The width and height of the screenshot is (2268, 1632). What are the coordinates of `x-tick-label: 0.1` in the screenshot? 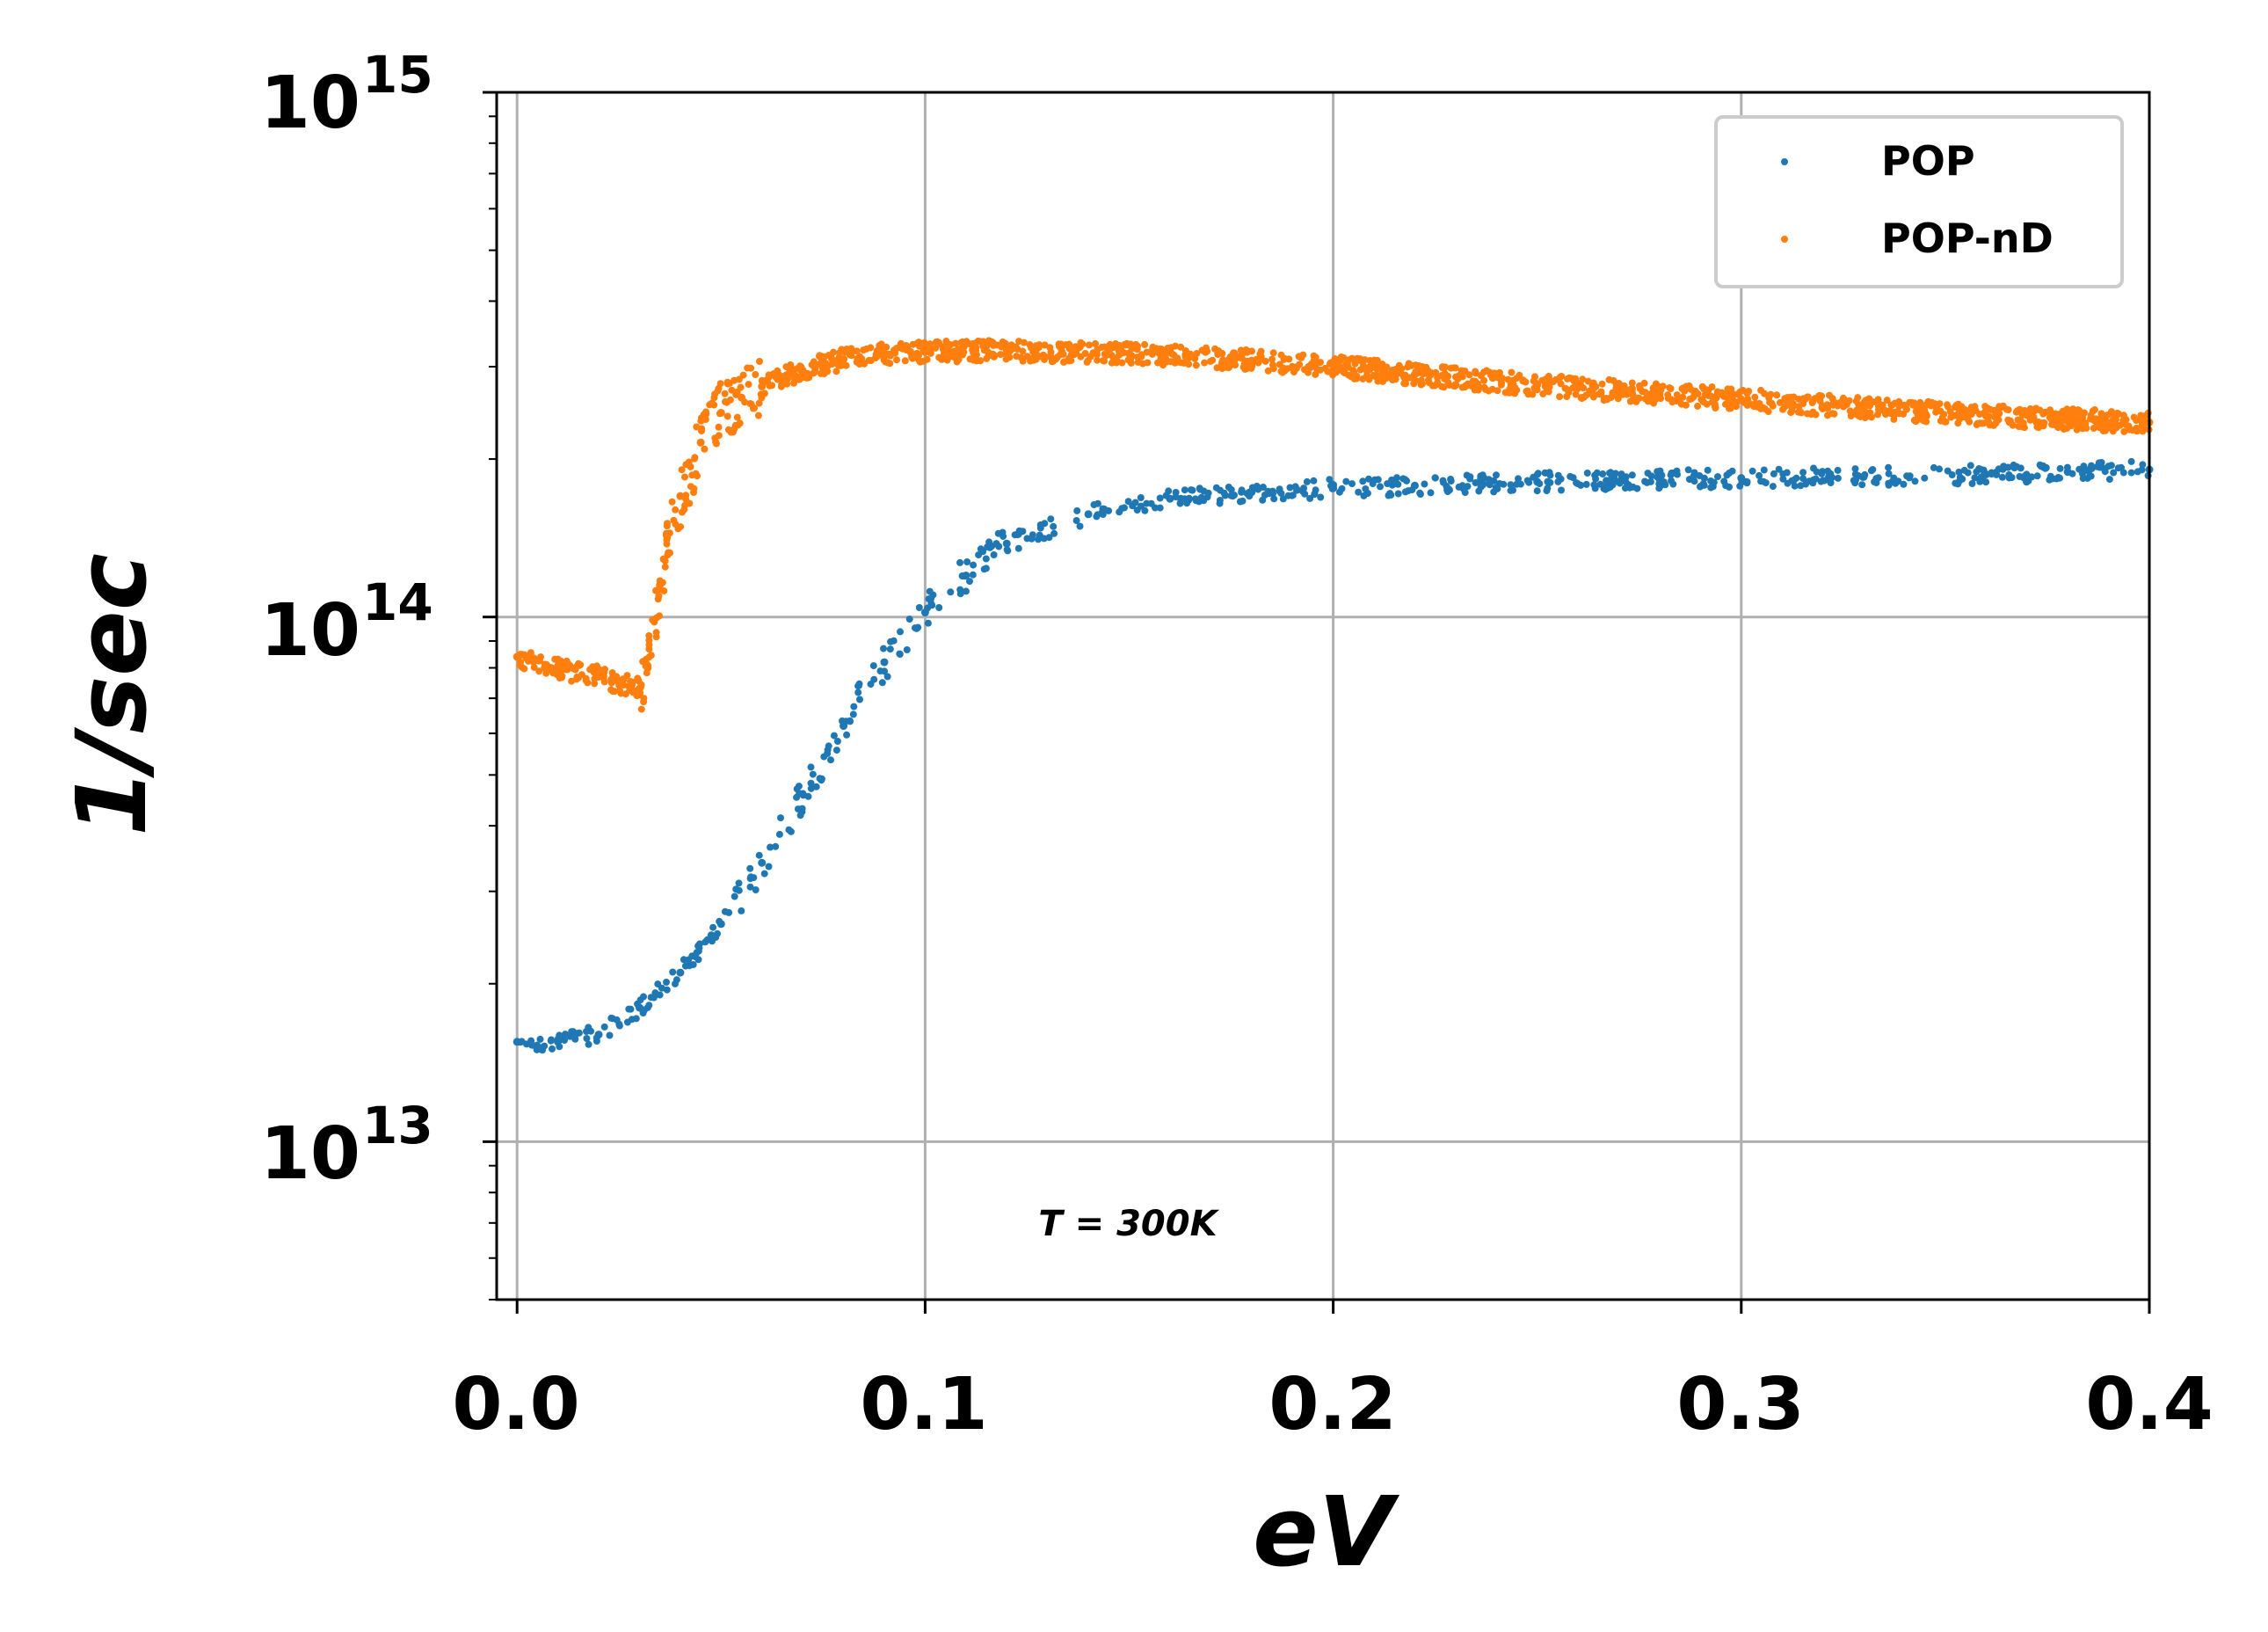 It's located at (924, 1404).